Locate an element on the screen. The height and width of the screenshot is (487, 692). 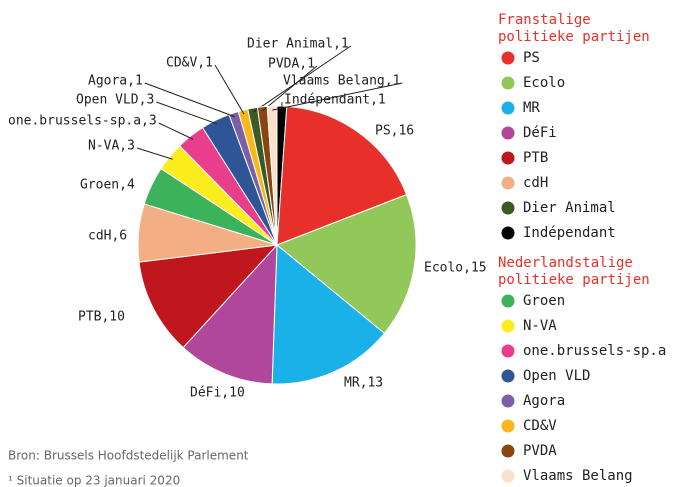
slice-label: Open VLD,3 is located at coordinates (115, 100).